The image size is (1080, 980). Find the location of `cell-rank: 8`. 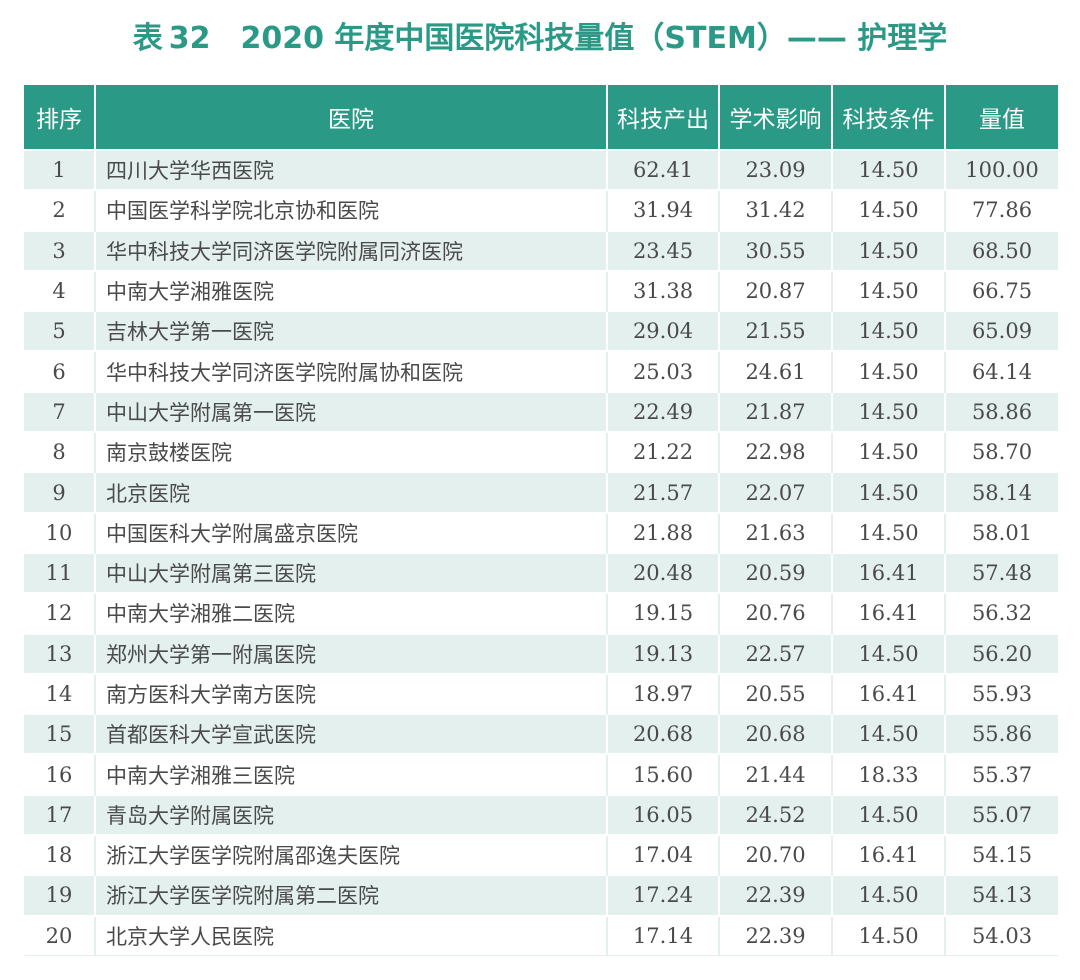

cell-rank: 8 is located at coordinates (60, 452).